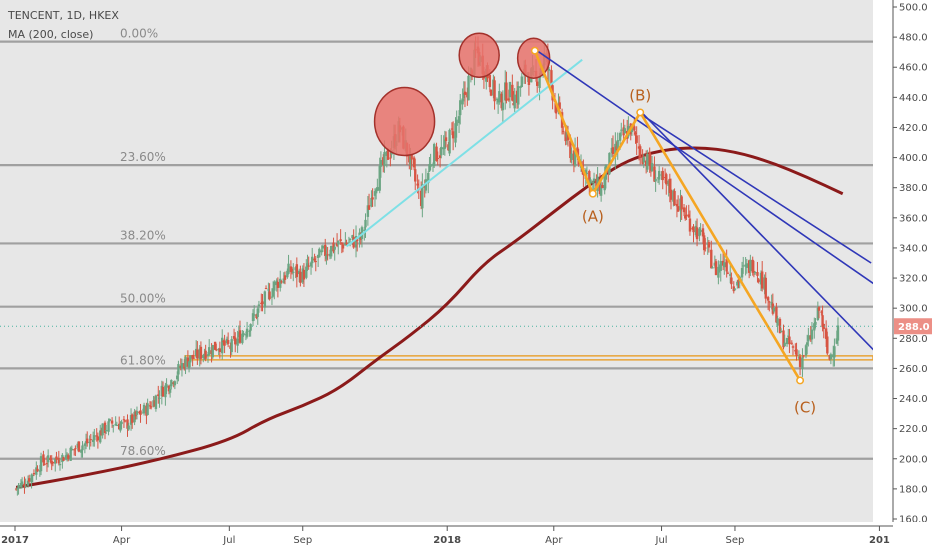 Image resolution: width=932 pixels, height=550 pixels. Describe the element at coordinates (466, 536) in the screenshot. I see `time-axis: 2017 Apr Jul Sep 2018 Apr Jul Sep 201` at that location.